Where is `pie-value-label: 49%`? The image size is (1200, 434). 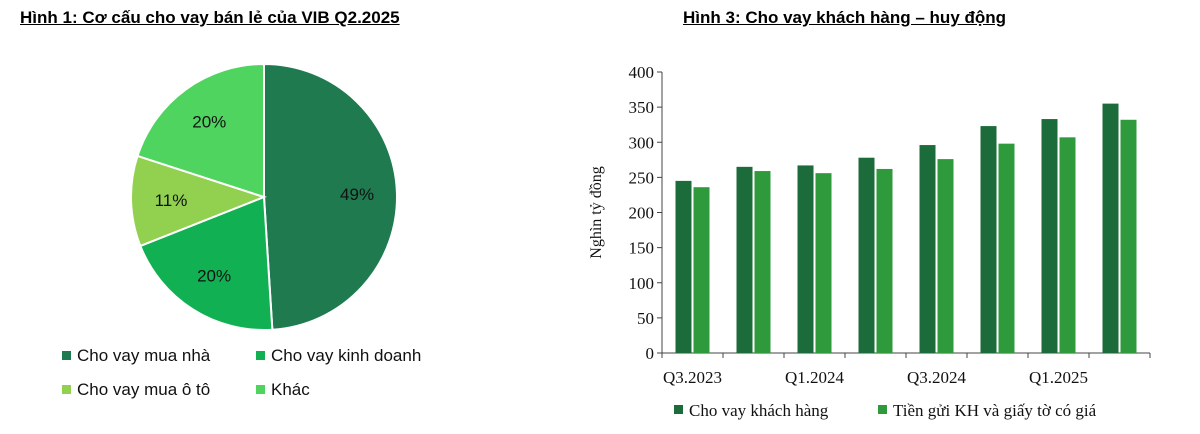 pie-value-label: 49% is located at coordinates (357, 194).